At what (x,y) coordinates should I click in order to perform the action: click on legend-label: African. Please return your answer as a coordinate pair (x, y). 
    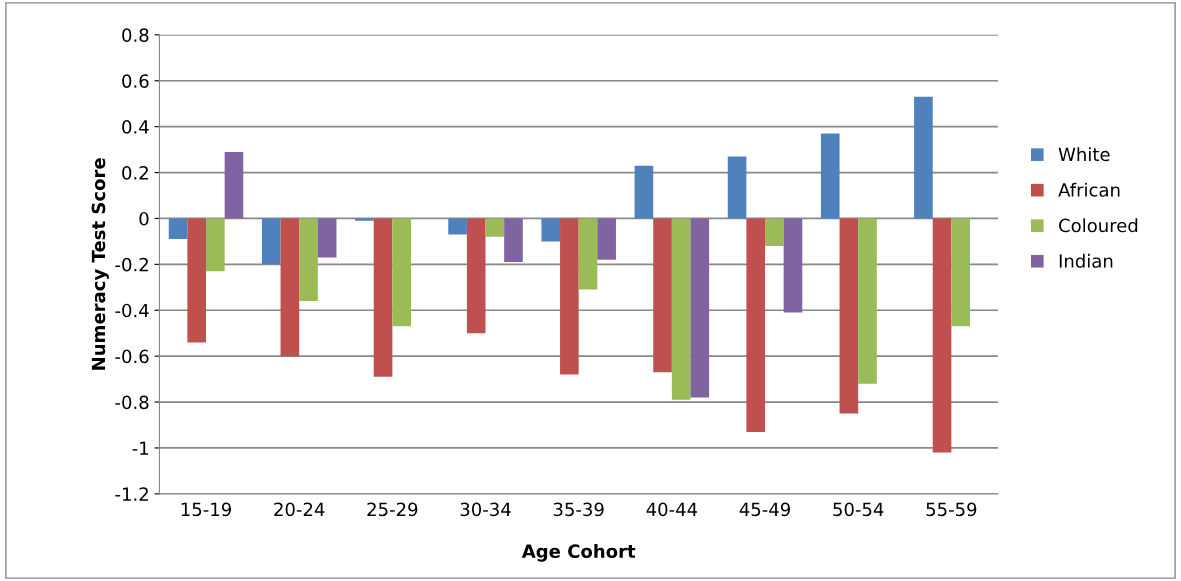
    Looking at the image, I should click on (1089, 189).